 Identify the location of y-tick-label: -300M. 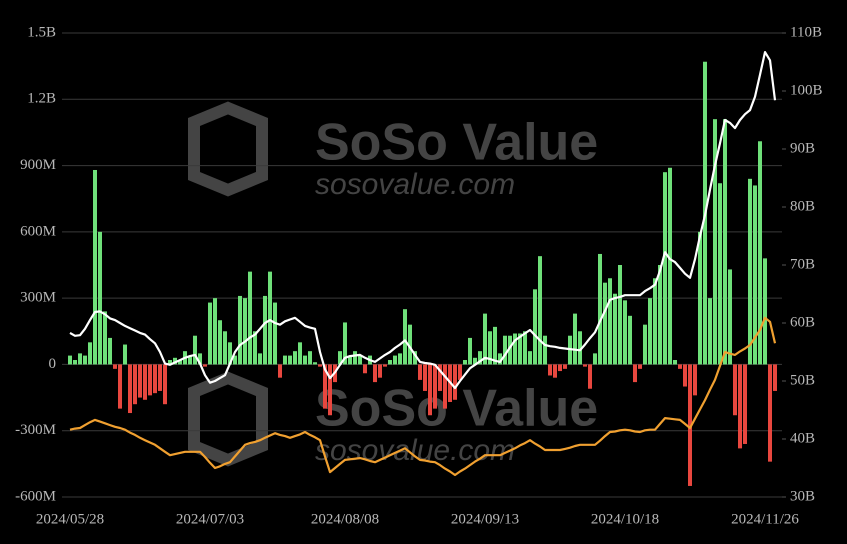
(35, 430).